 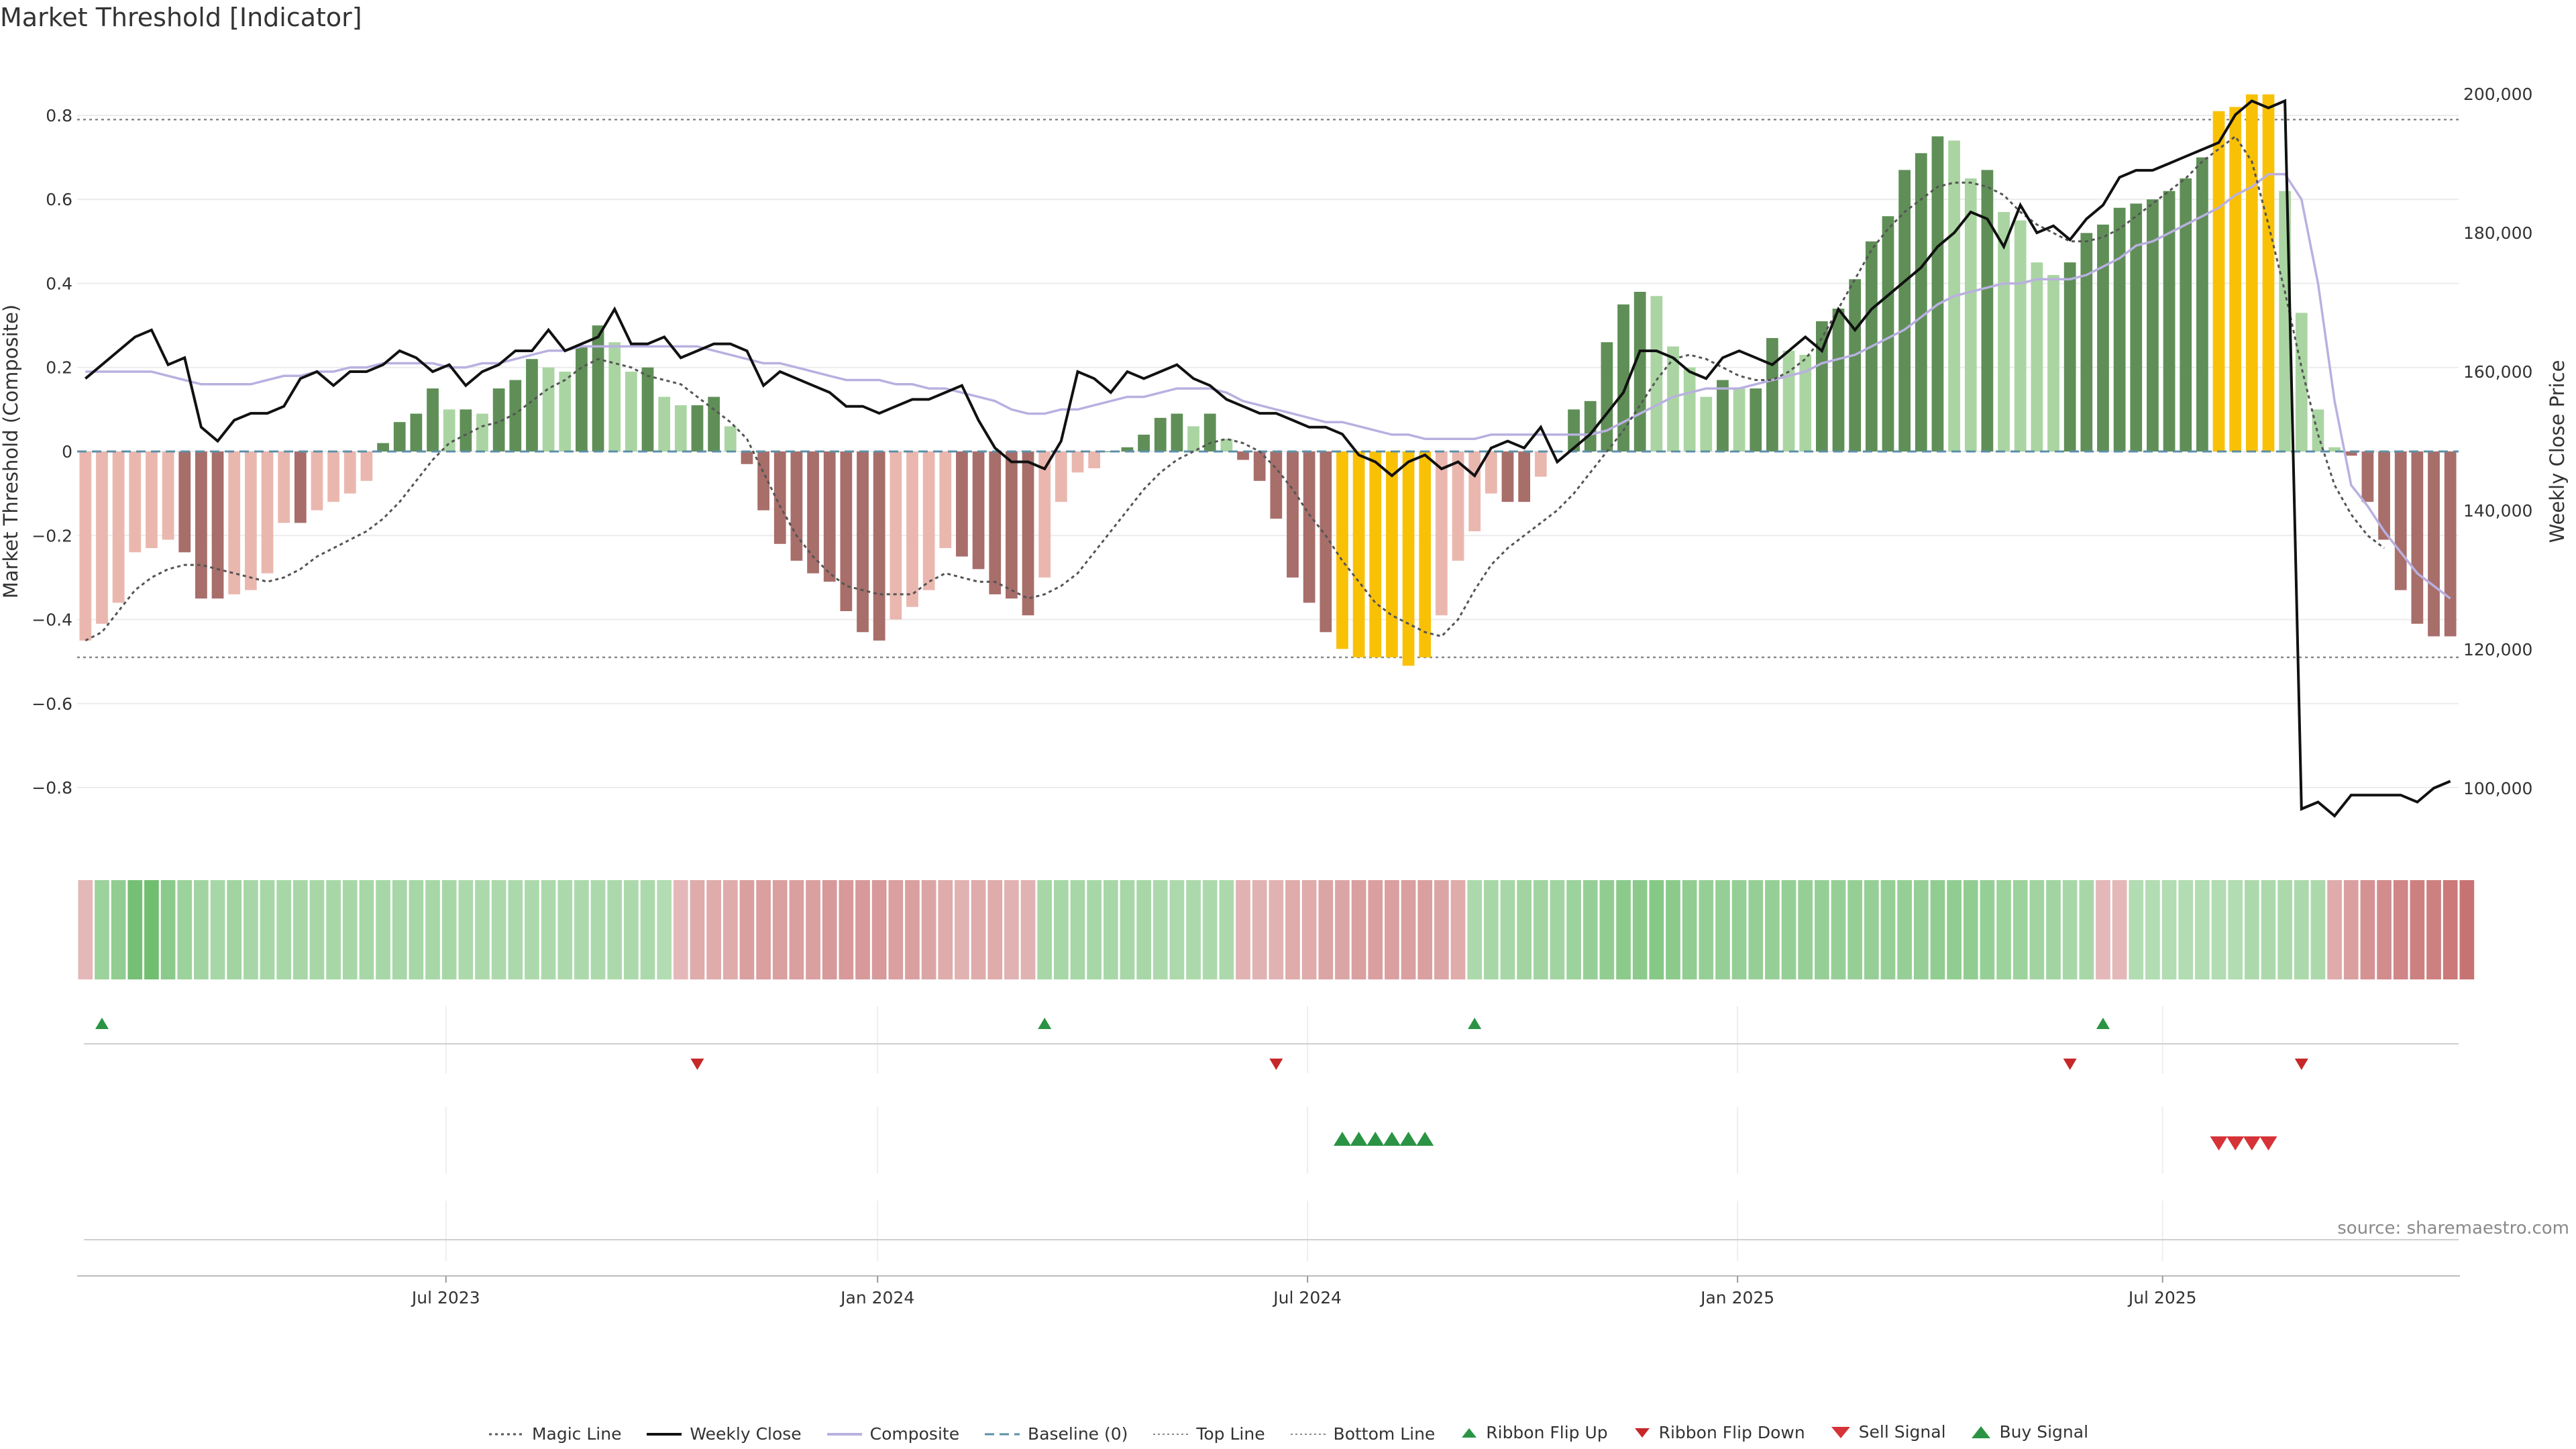 I want to click on y-tick-label: 0.8, so click(x=59, y=115).